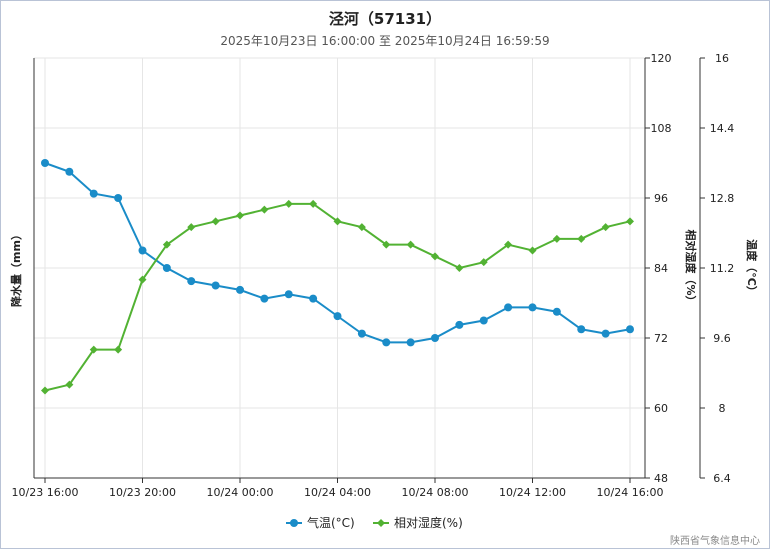 This screenshot has width=770, height=549. What do you see at coordinates (661, 478) in the screenshot?
I see `humidity-tick-label: 48` at bounding box center [661, 478].